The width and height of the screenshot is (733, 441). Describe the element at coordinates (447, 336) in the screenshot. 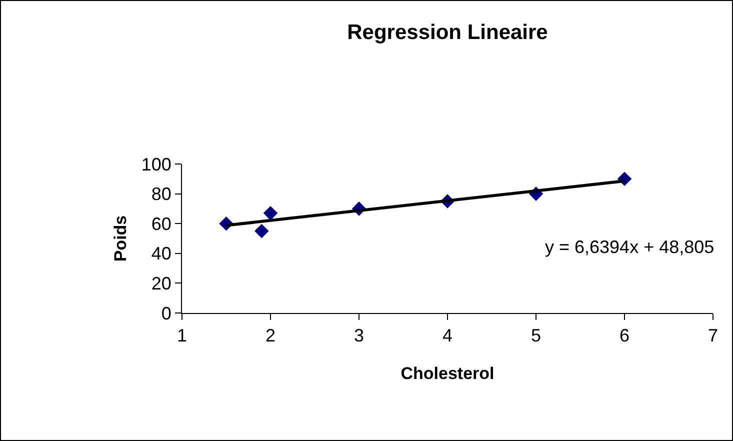

I see `x-tick-label: 4` at that location.